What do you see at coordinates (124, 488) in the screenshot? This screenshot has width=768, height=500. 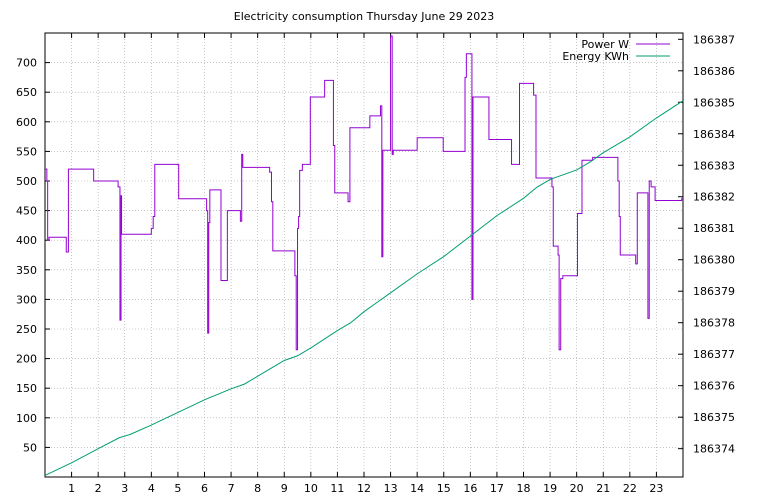 I see `x-tick-label: 3` at bounding box center [124, 488].